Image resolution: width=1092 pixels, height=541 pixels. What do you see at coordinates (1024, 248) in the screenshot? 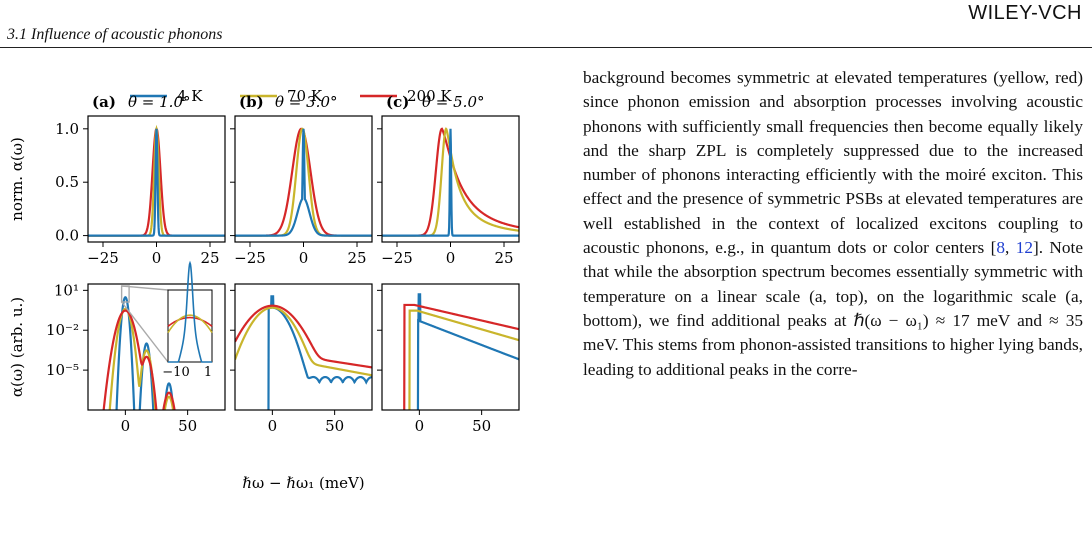
I see `citation-link: 12` at bounding box center [1024, 248].